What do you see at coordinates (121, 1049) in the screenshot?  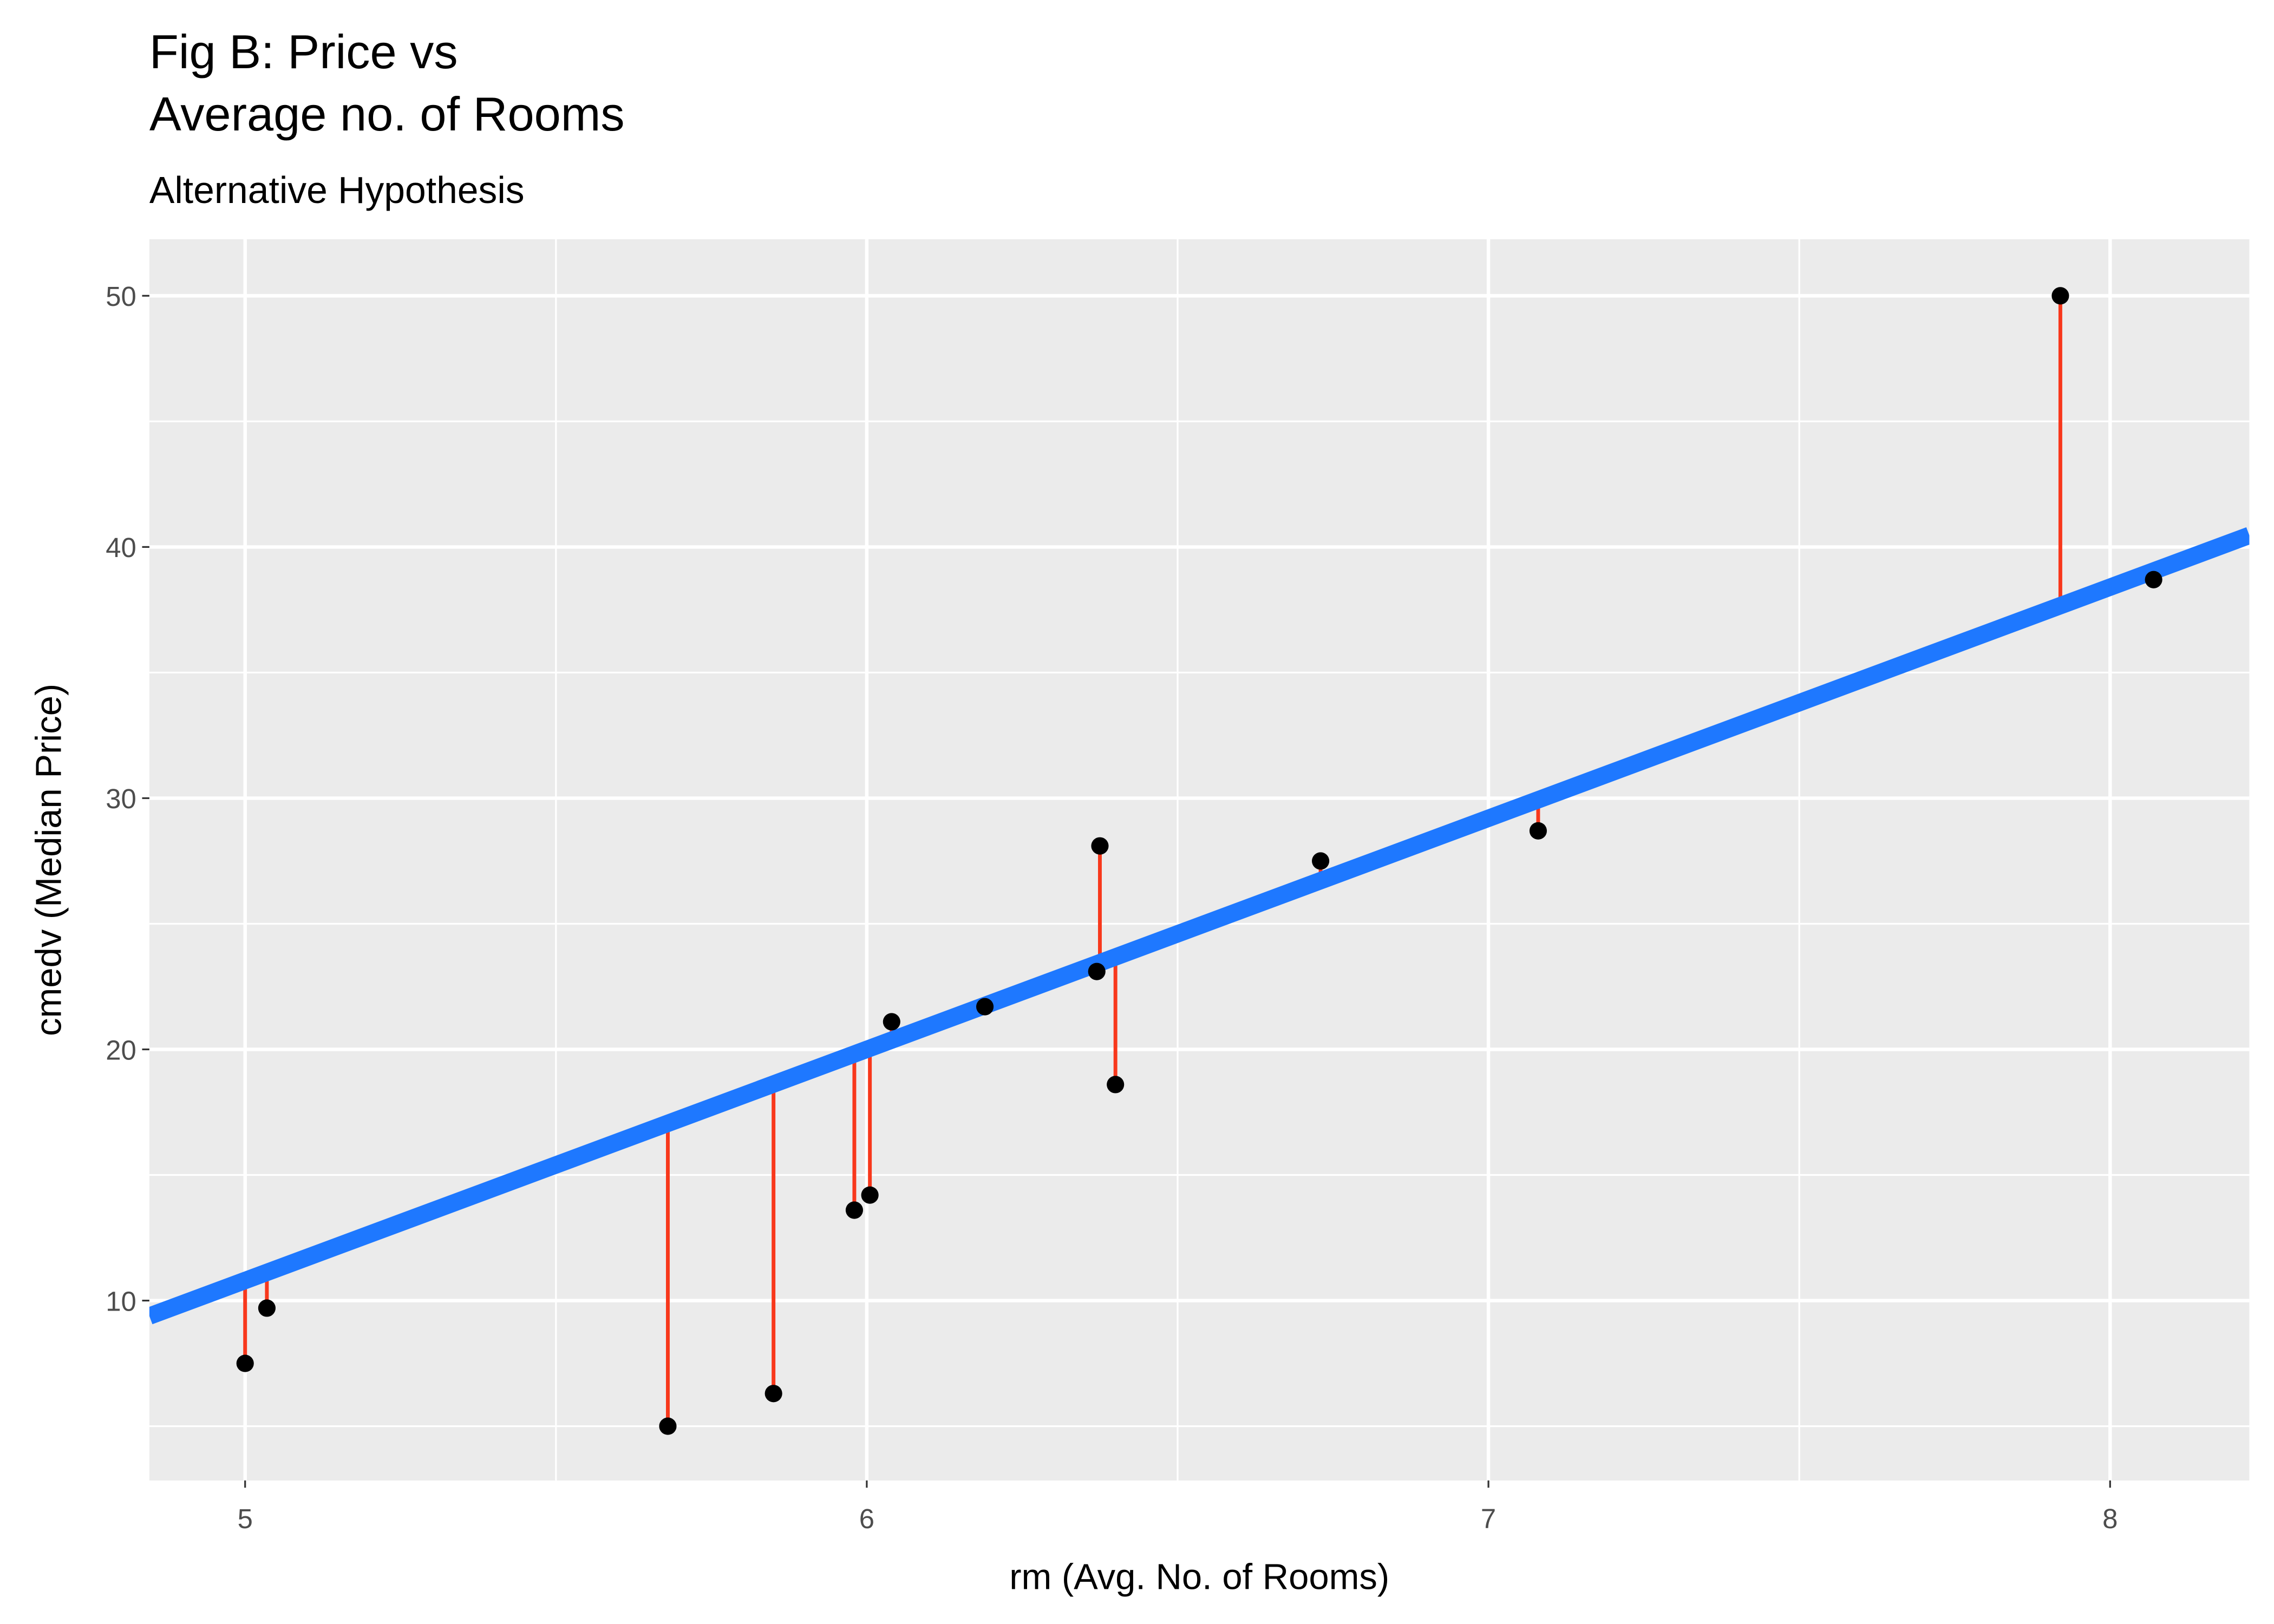 I see `y-tick-label: 20` at bounding box center [121, 1049].